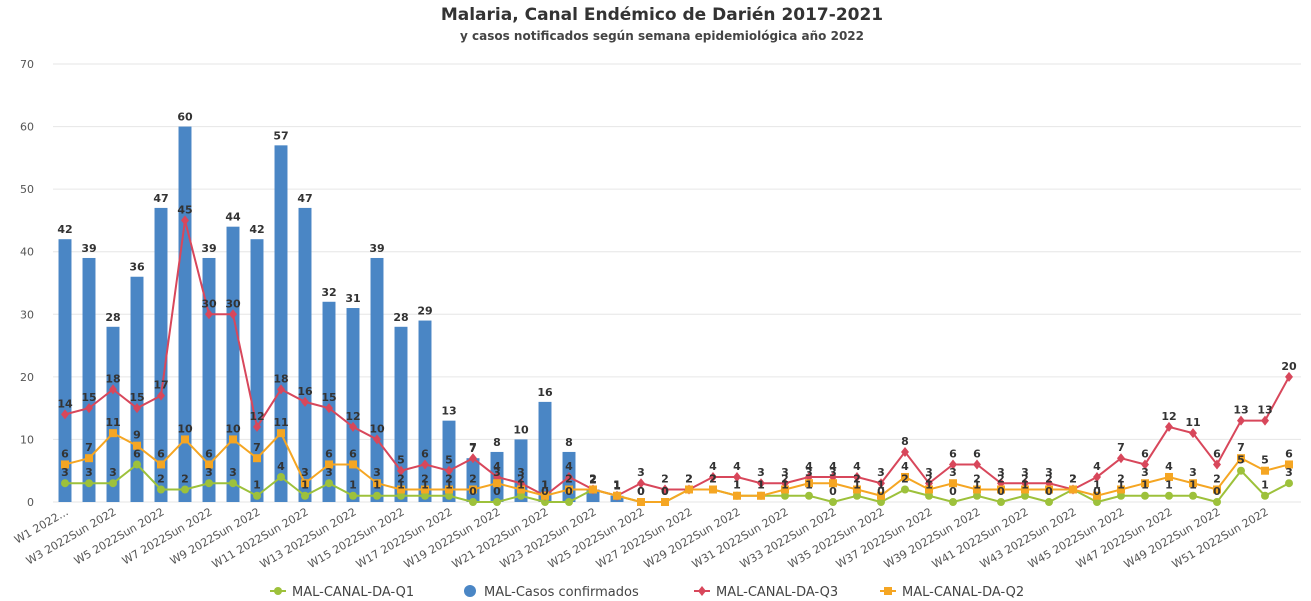  What do you see at coordinates (280, 135) in the screenshot?
I see `data-label: 57` at bounding box center [280, 135].